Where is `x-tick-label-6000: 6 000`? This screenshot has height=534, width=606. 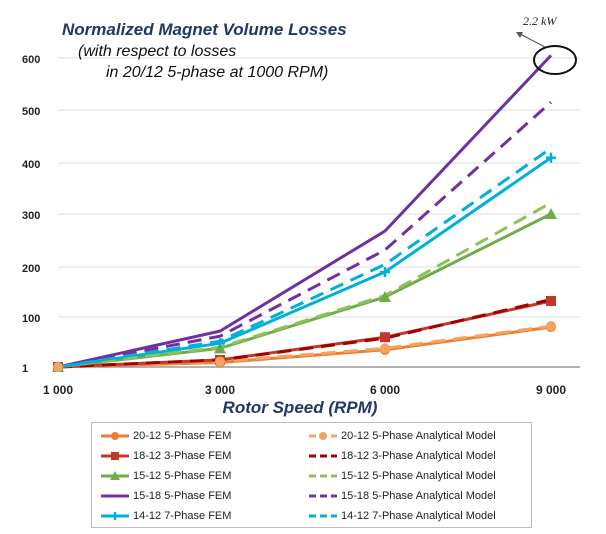 x-tick-label-6000: 6 000 is located at coordinates (385, 390).